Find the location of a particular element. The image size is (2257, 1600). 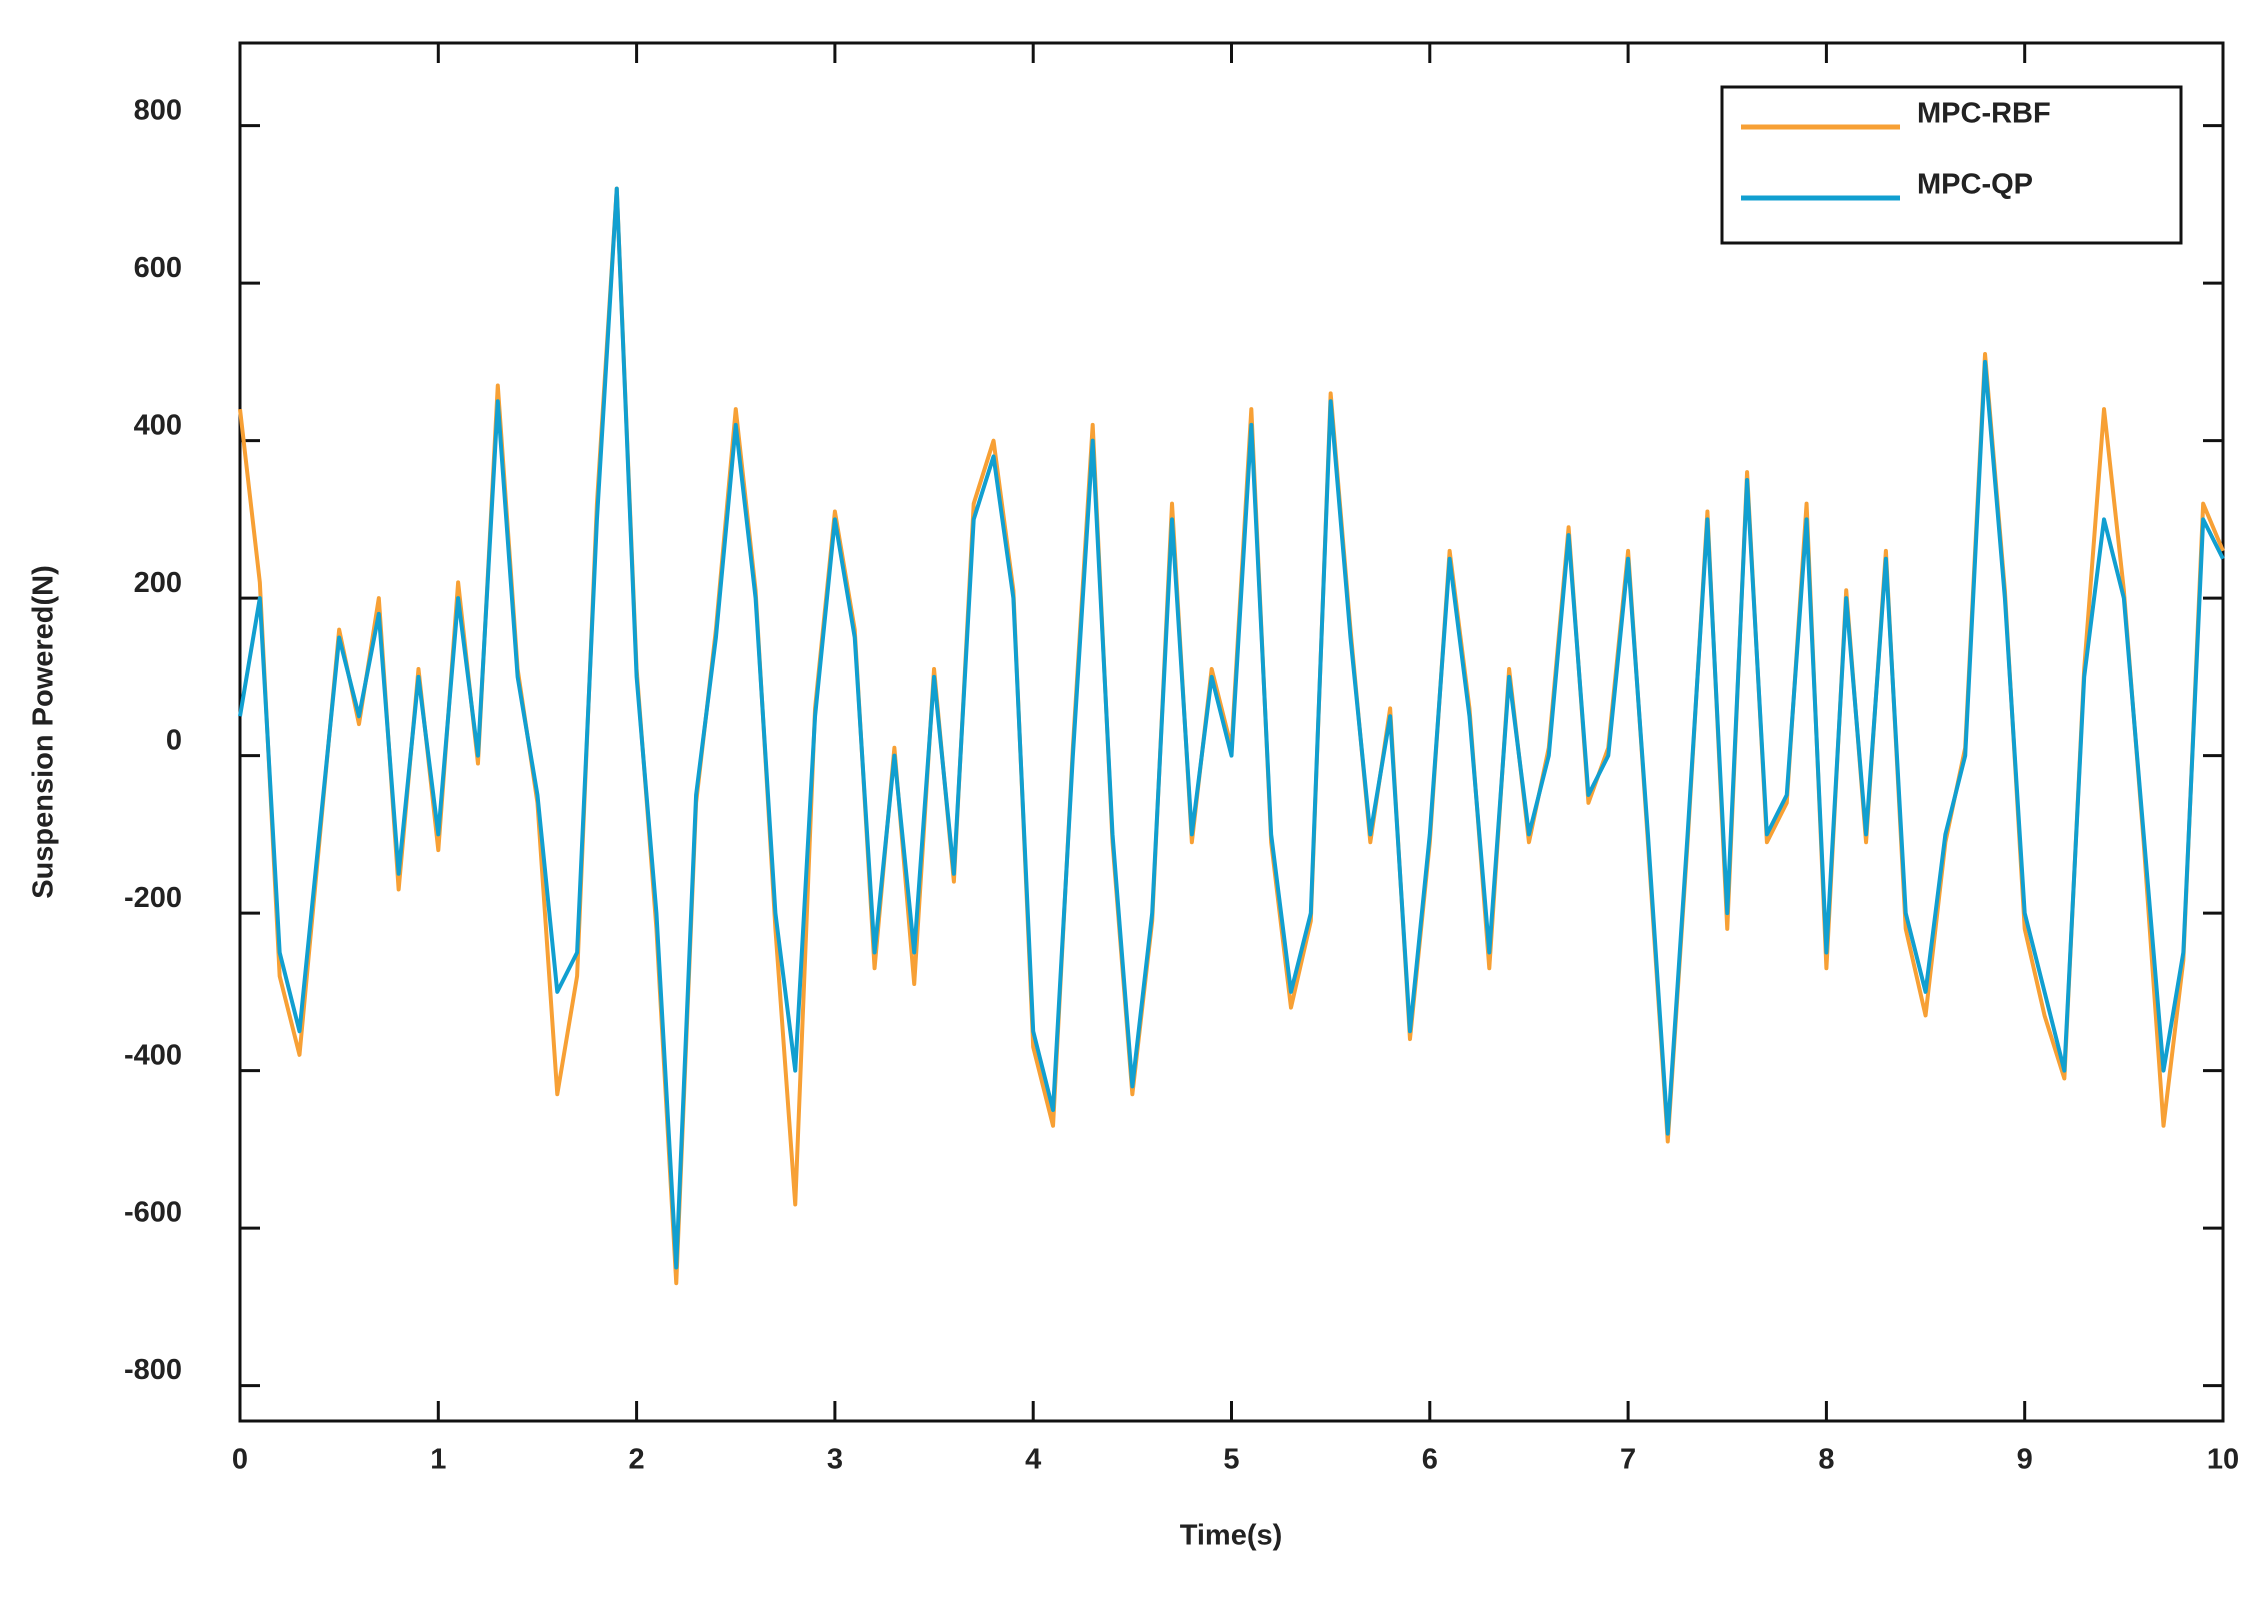

x-axis-label: Time(s) is located at coordinates (1231, 1536).